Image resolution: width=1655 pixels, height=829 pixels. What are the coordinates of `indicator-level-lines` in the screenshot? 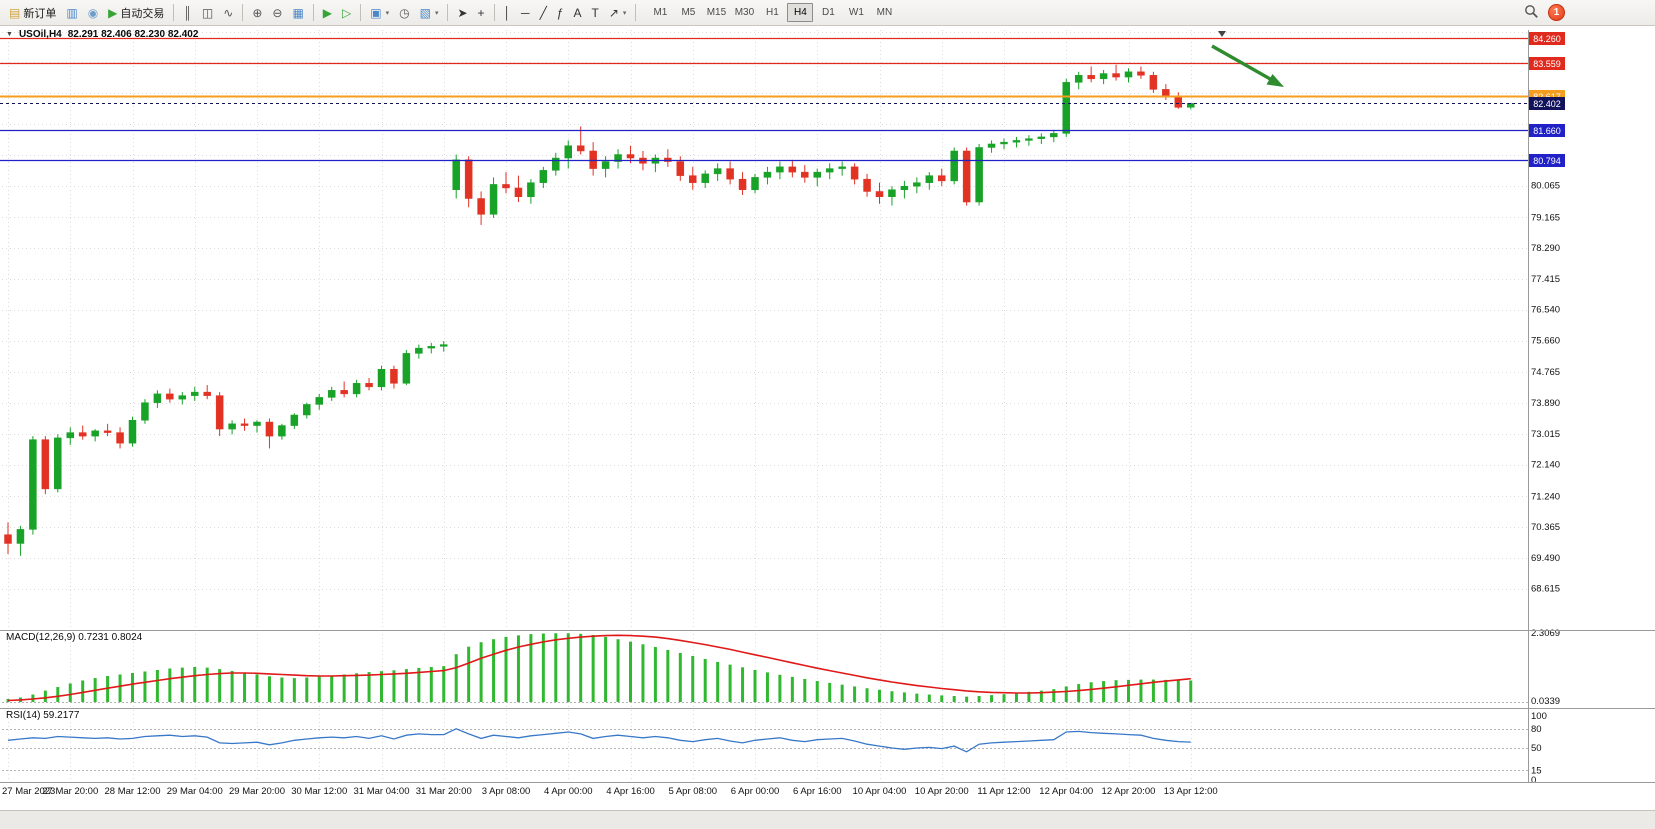 It's located at (765, 736).